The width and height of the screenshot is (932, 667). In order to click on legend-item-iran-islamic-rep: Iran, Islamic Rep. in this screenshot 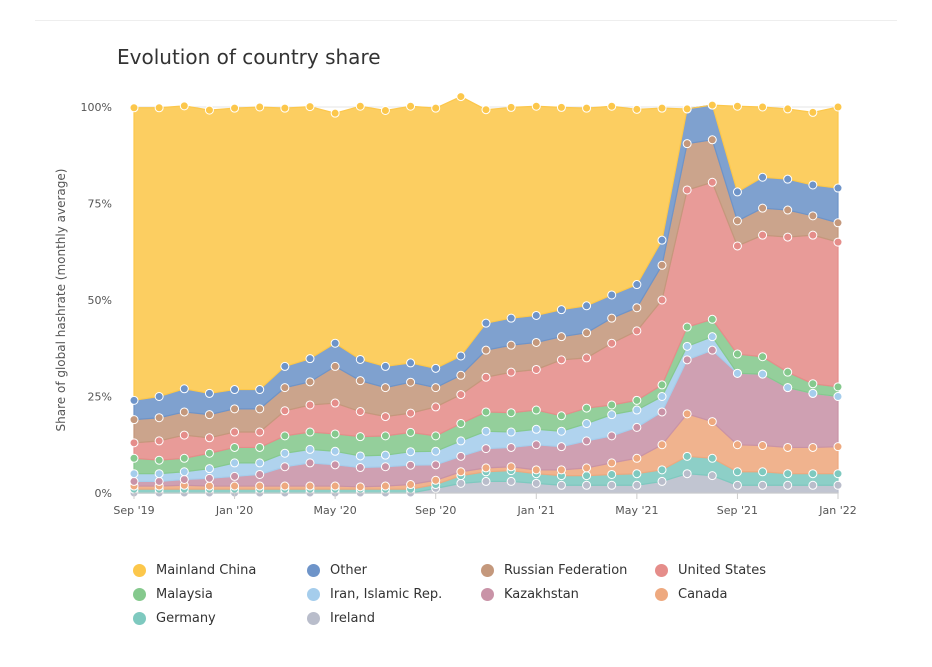, I will do `click(374, 594)`.